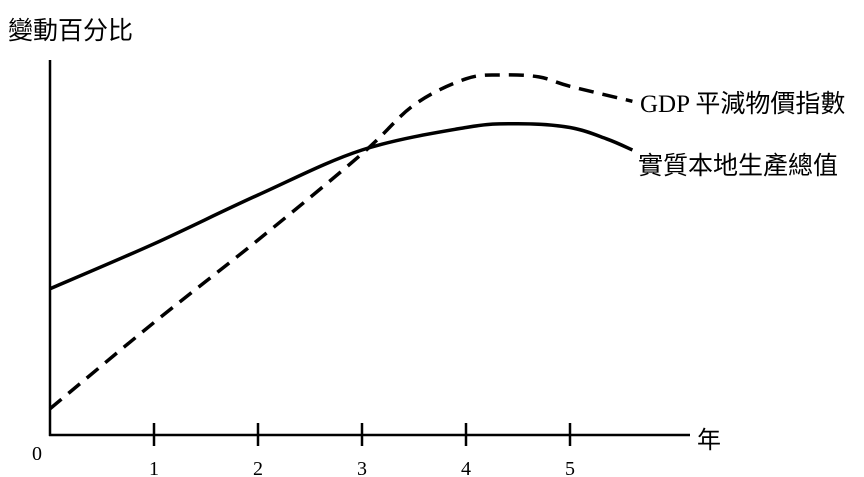  I want to click on x-tick-label-5: 5, so click(570, 467).